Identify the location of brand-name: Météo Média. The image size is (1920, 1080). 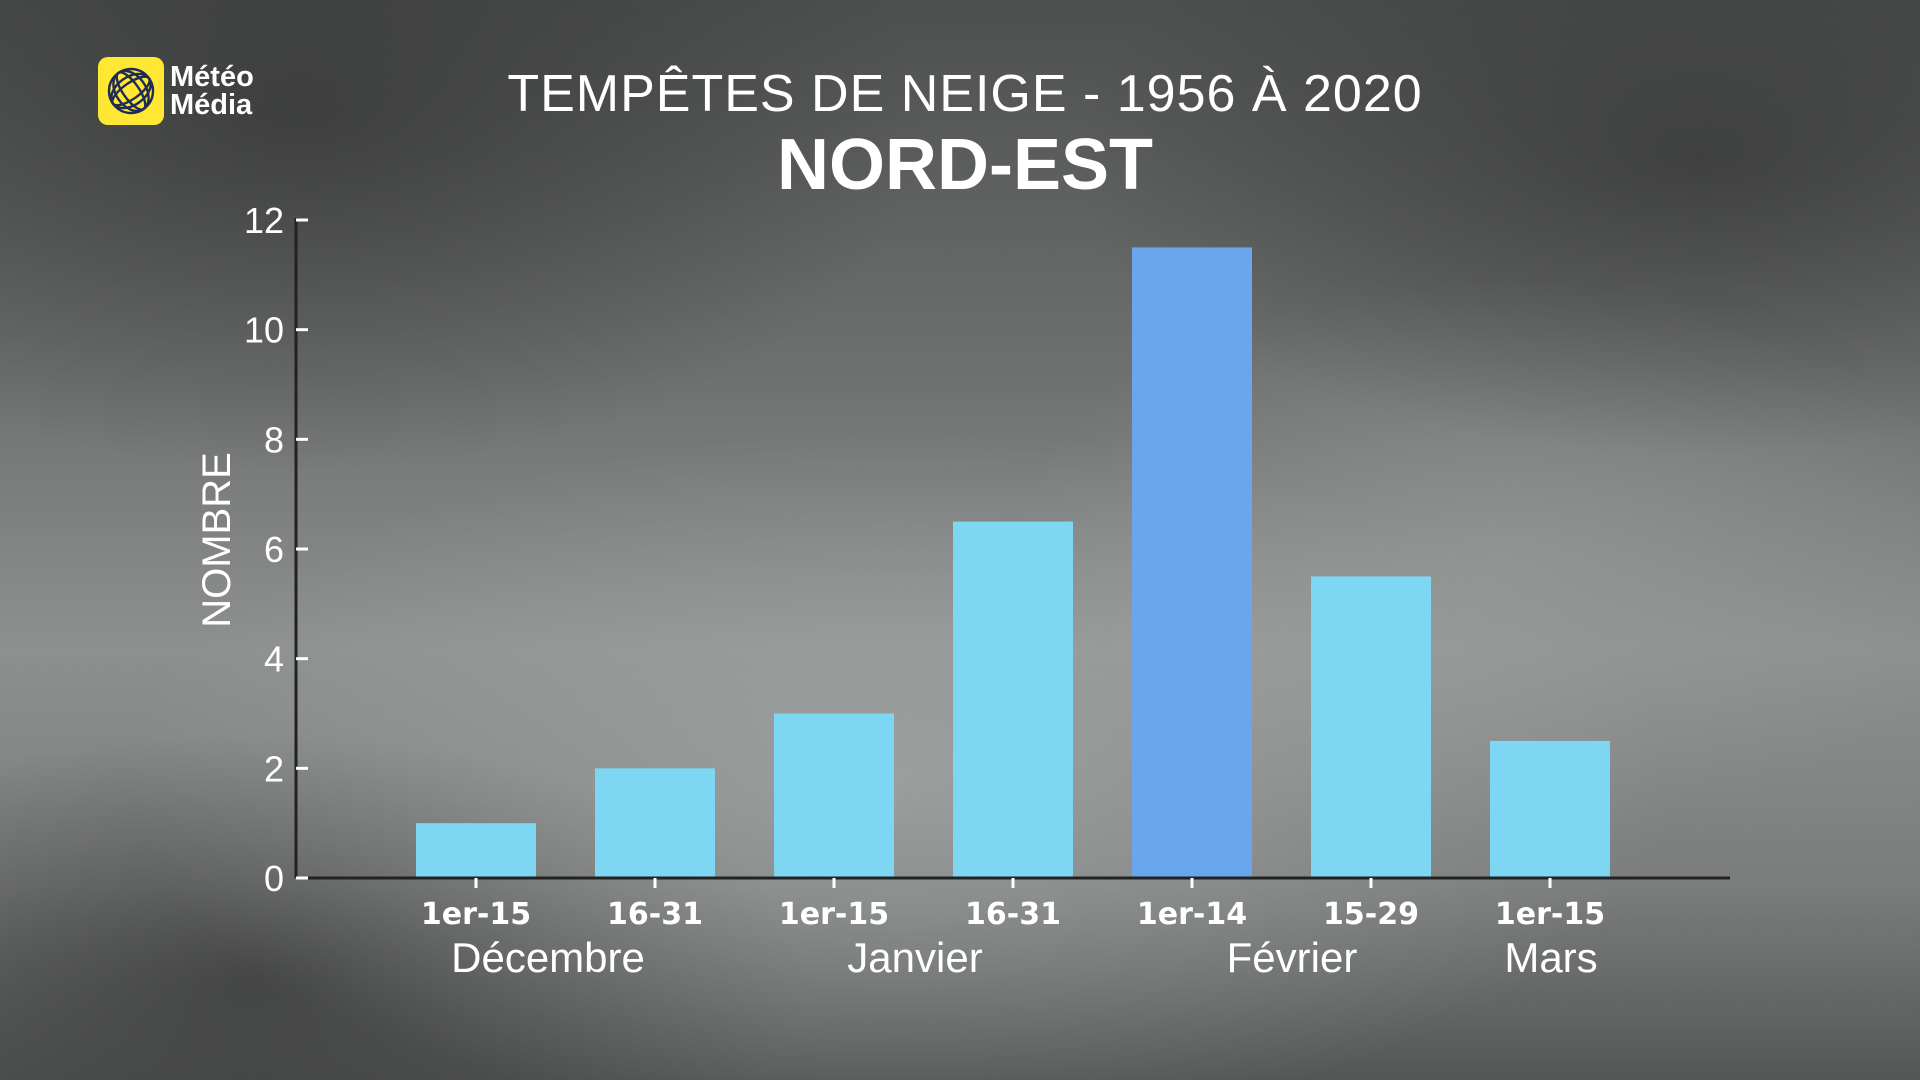
(212, 91).